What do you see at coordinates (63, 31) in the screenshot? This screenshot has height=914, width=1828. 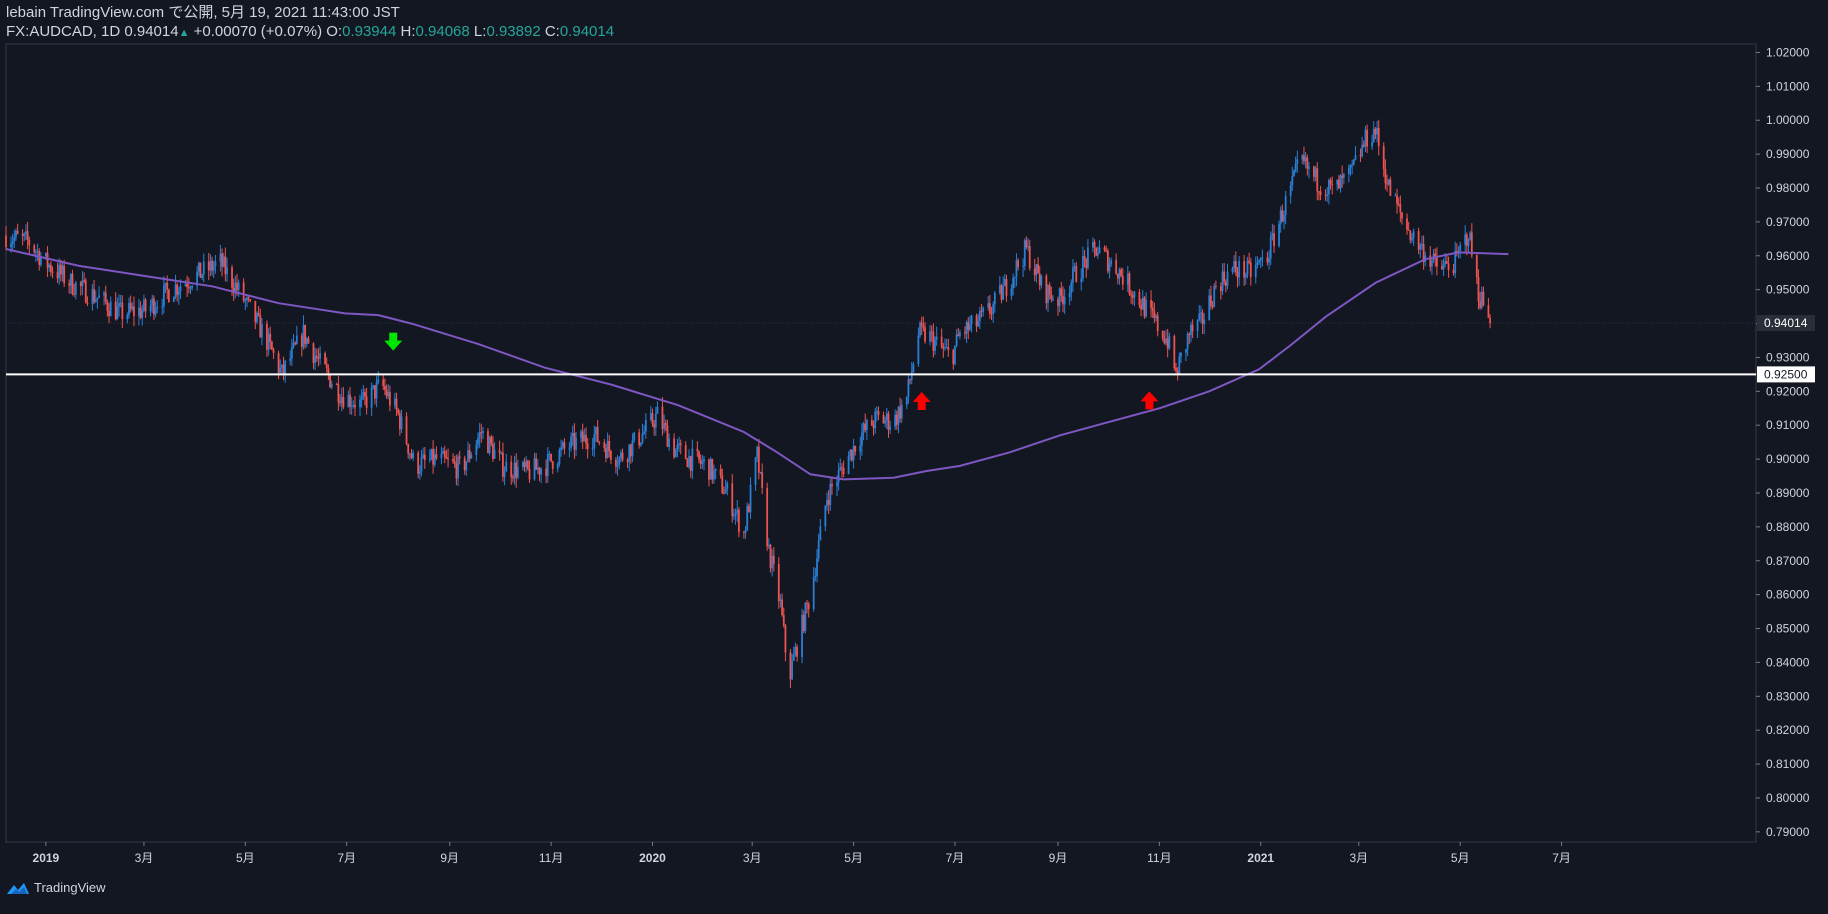 I see `symbol-label: FX:AUDCAD, 1D` at bounding box center [63, 31].